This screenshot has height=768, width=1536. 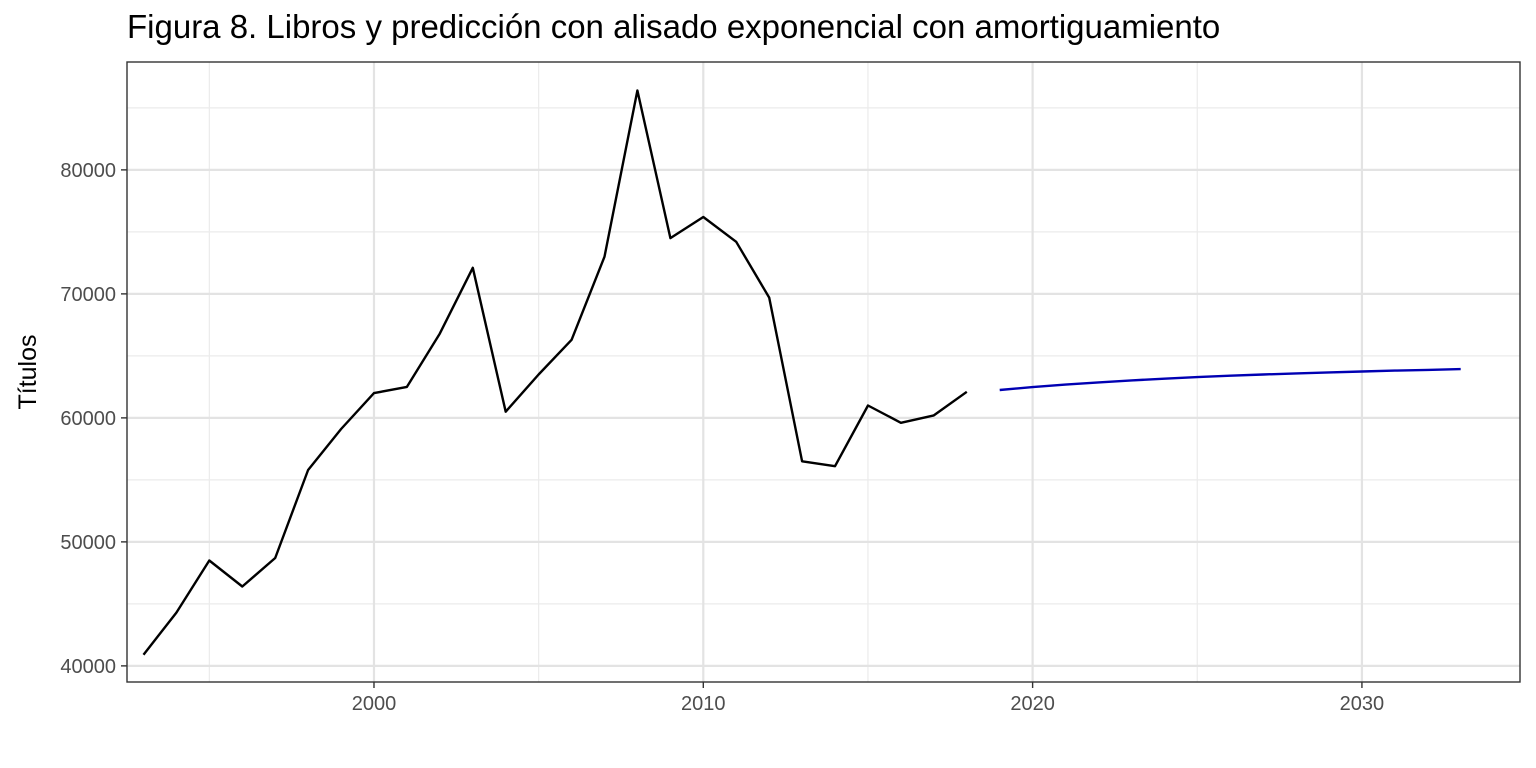 What do you see at coordinates (868, 685) in the screenshot?
I see `x-axis-ticks` at bounding box center [868, 685].